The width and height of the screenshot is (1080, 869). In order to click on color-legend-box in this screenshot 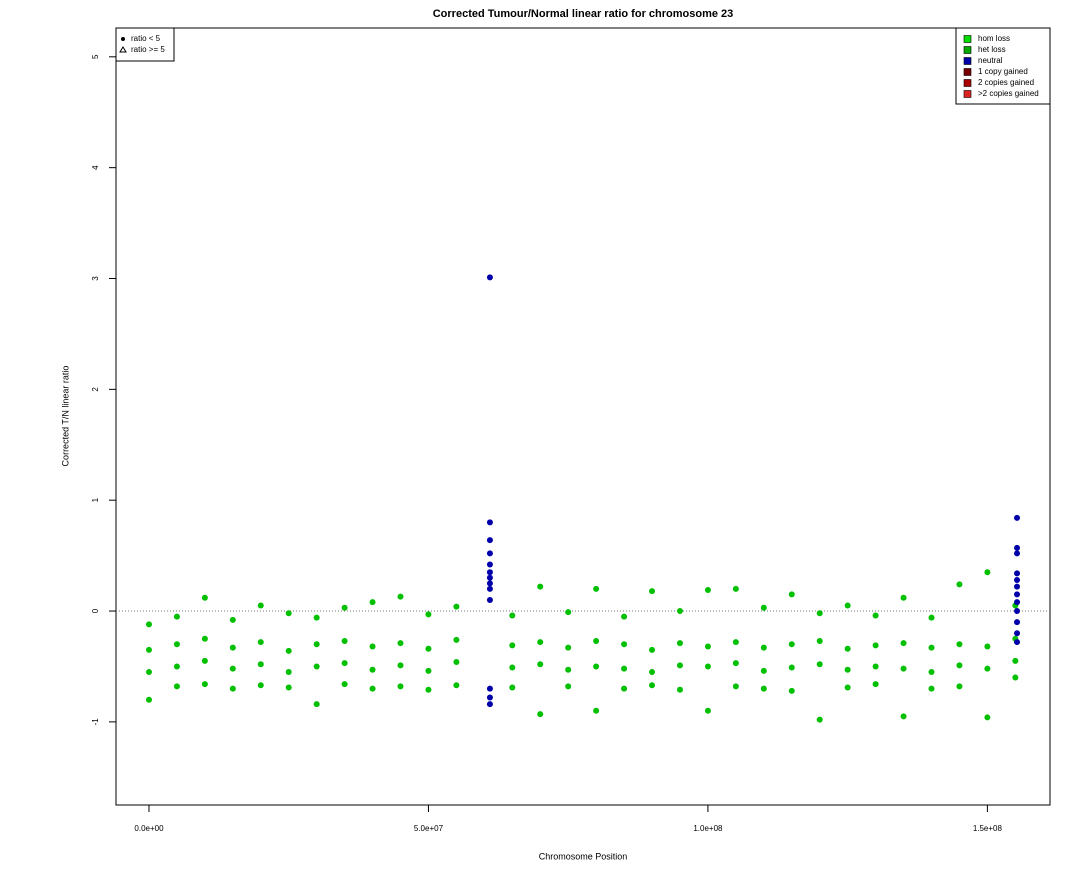, I will do `click(1003, 66)`.